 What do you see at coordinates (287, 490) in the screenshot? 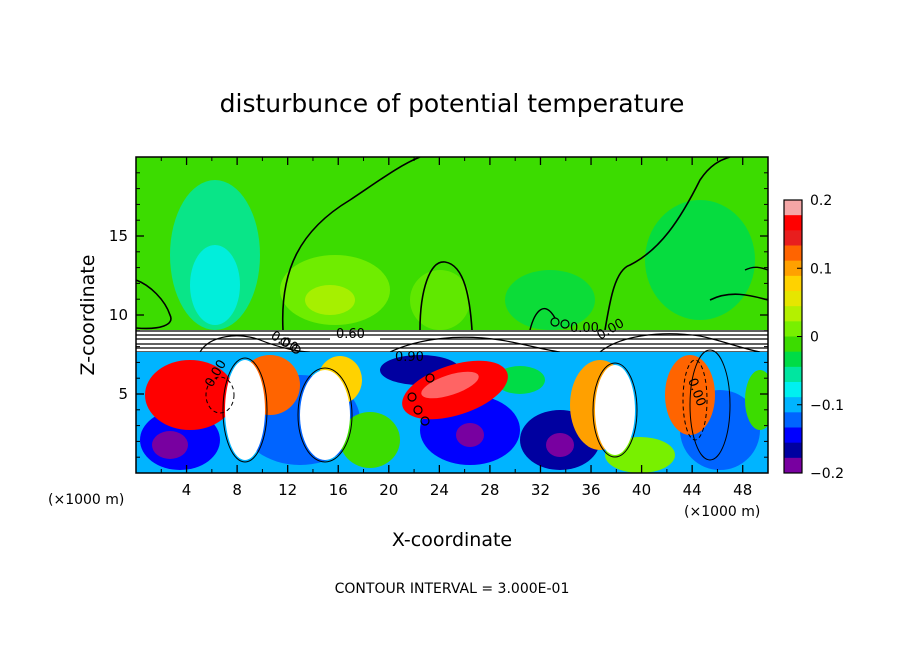
I see `x-tick-label: 12` at bounding box center [287, 490].